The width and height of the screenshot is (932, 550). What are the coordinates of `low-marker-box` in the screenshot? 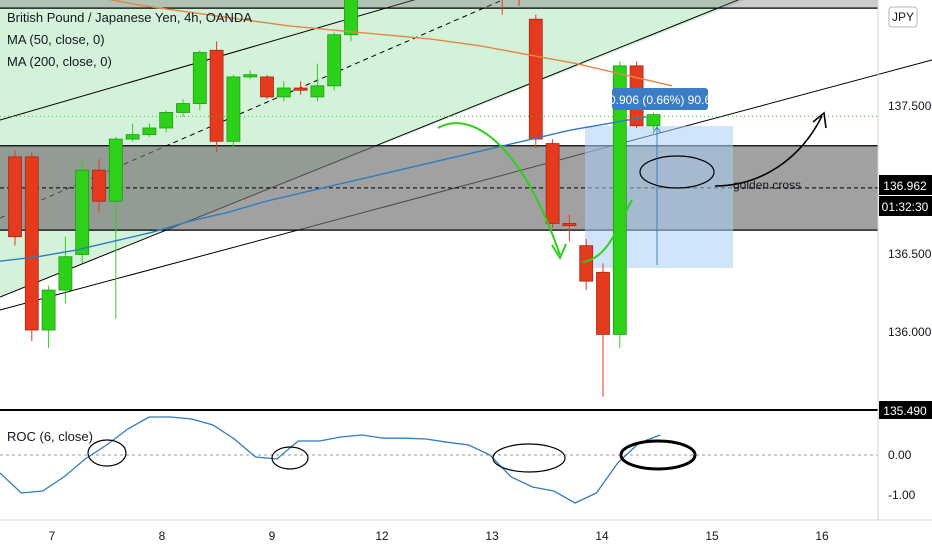 It's located at (905, 410).